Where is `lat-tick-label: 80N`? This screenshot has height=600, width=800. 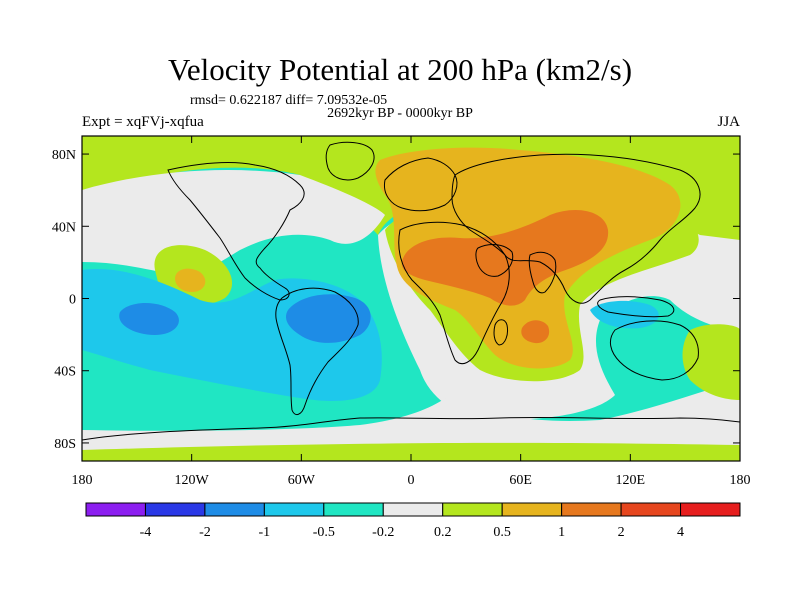
lat-tick-label: 80N is located at coordinates (64, 155).